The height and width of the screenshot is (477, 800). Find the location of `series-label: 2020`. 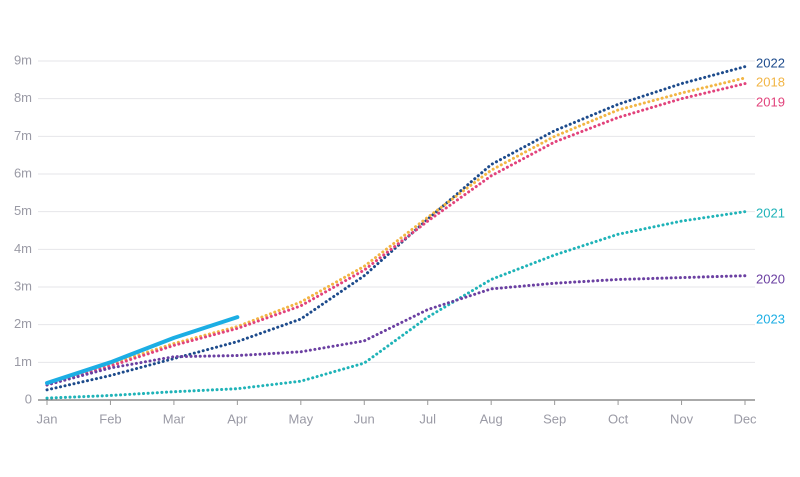

series-label: 2020 is located at coordinates (770, 278).